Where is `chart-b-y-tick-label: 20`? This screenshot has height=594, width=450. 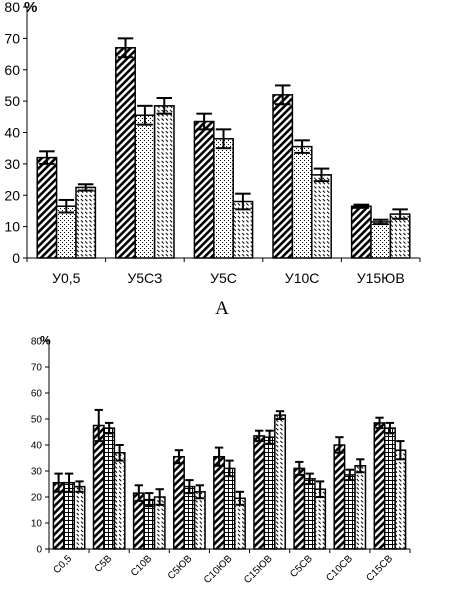 chart-b-y-tick-label: 20 is located at coordinates (37, 498).